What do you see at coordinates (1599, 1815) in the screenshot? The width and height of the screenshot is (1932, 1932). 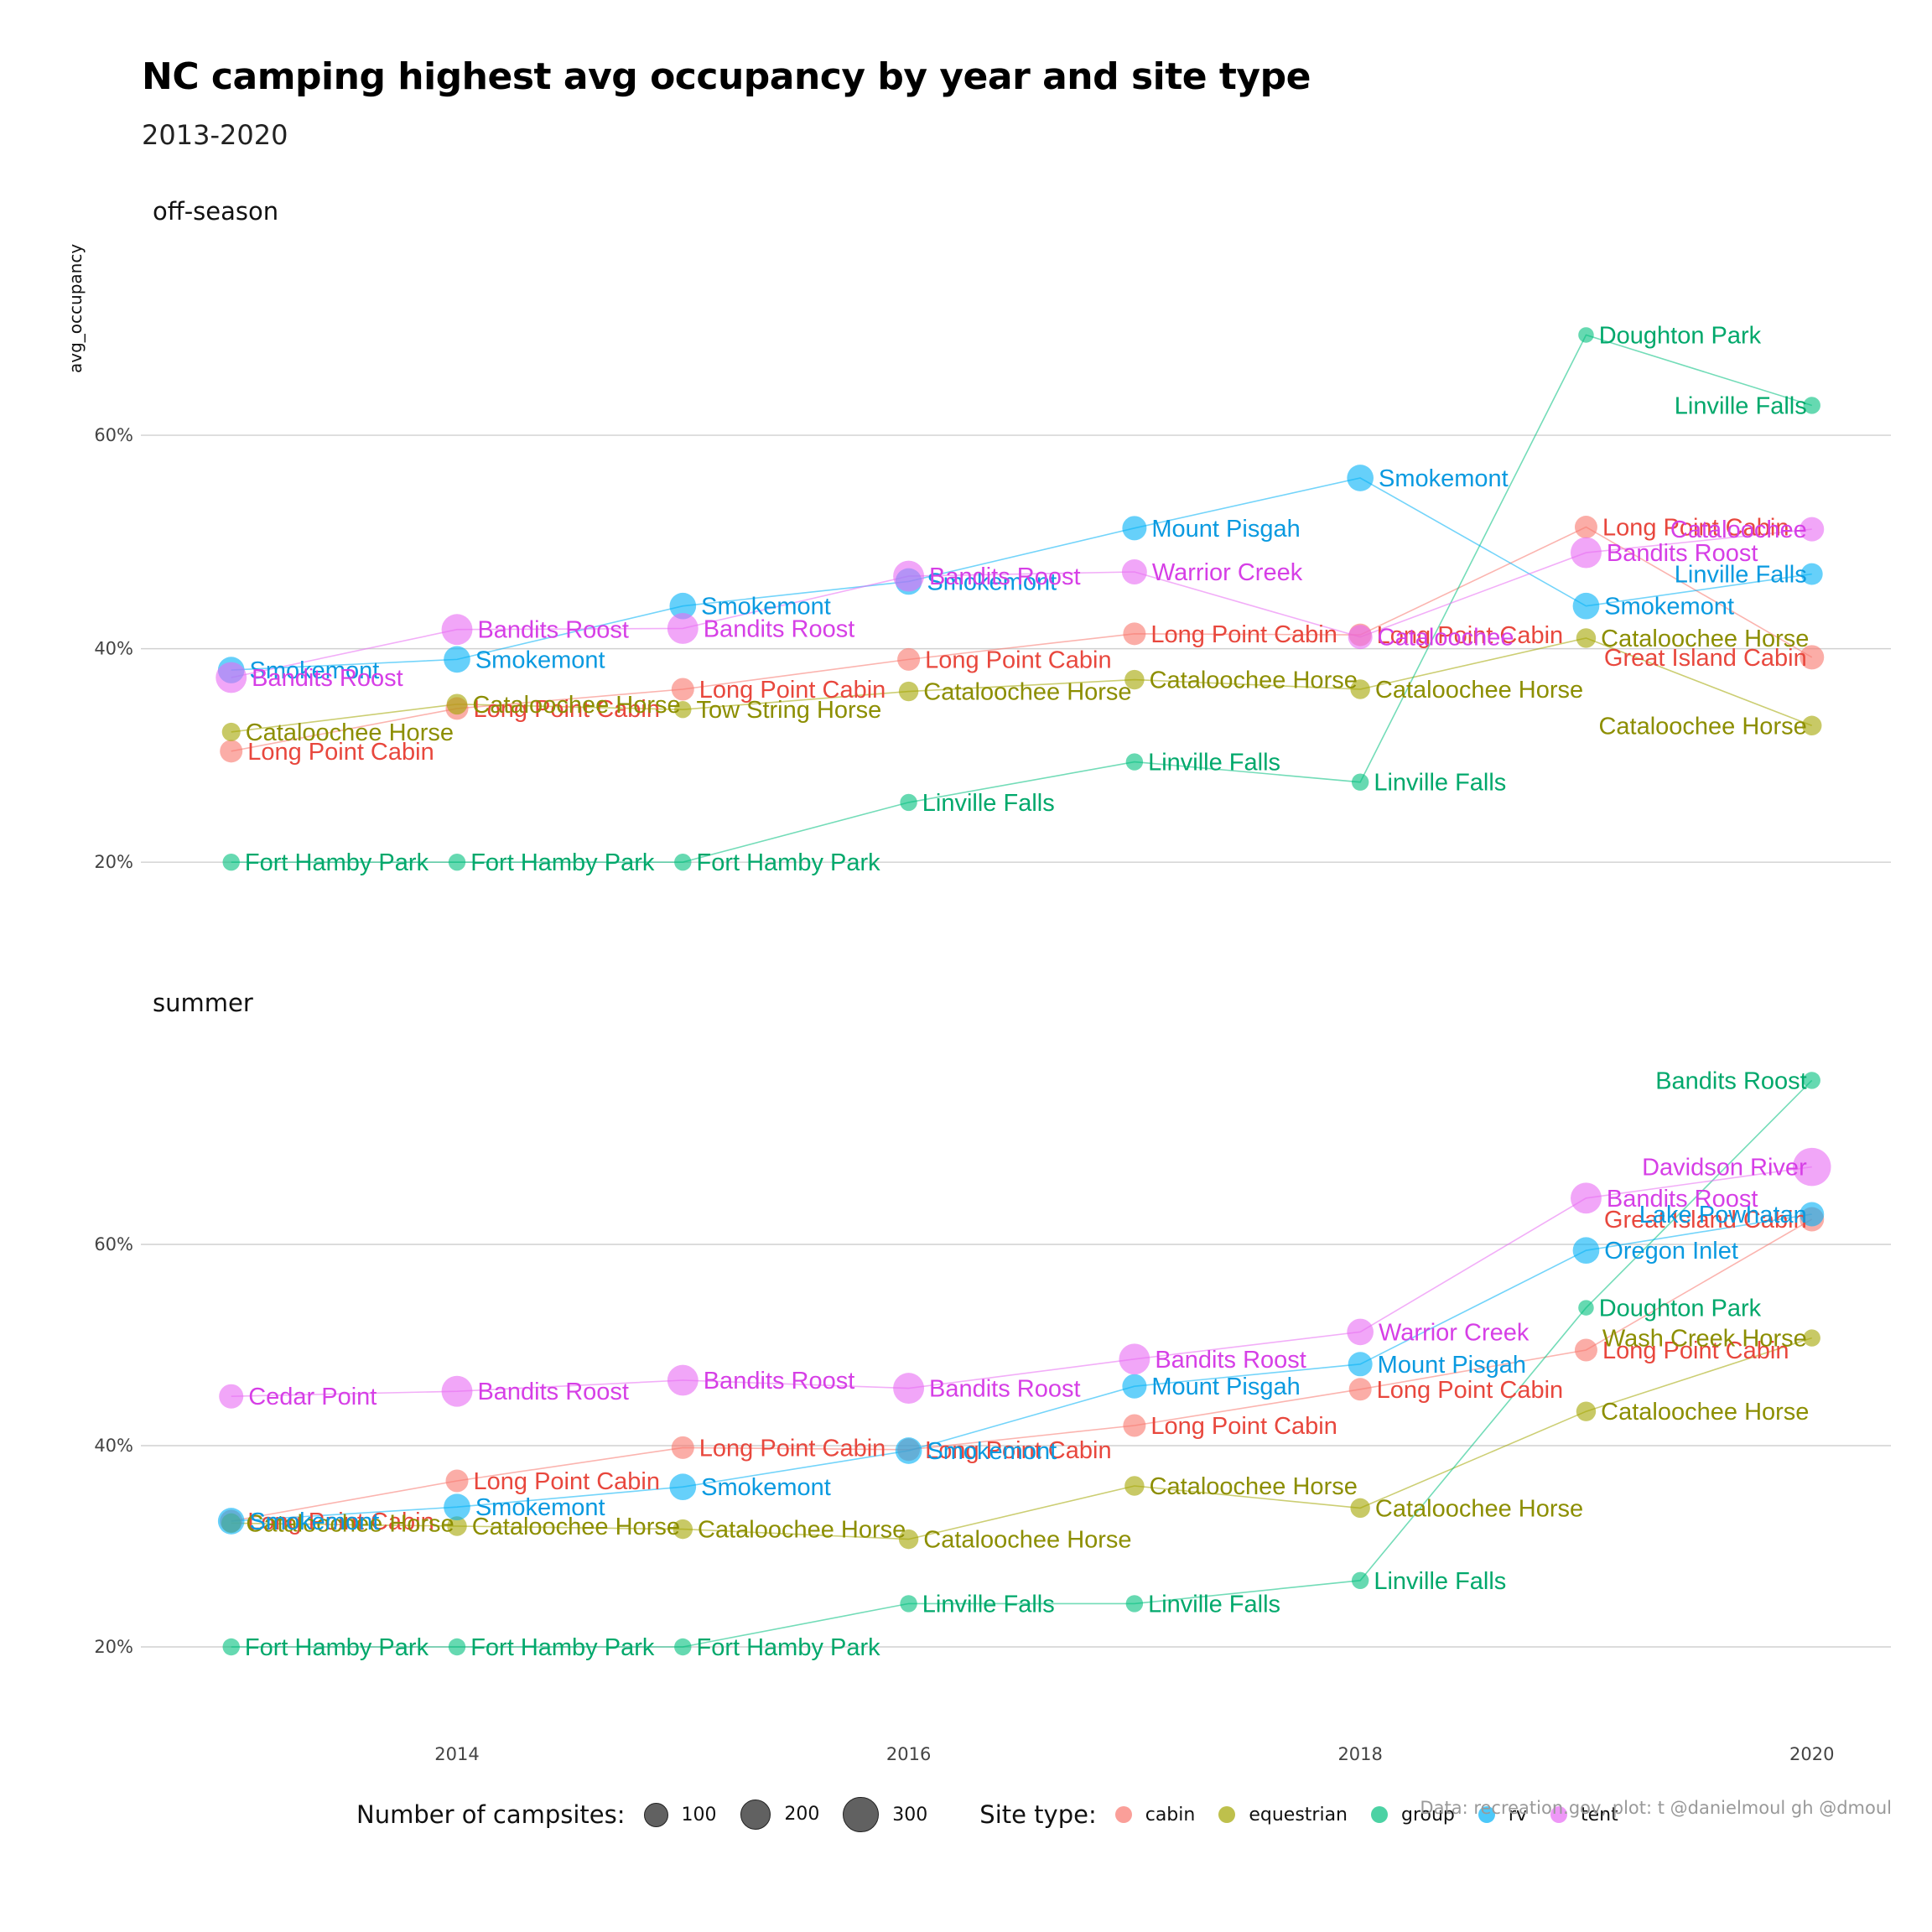 I see `legend-type-label: tent` at bounding box center [1599, 1815].